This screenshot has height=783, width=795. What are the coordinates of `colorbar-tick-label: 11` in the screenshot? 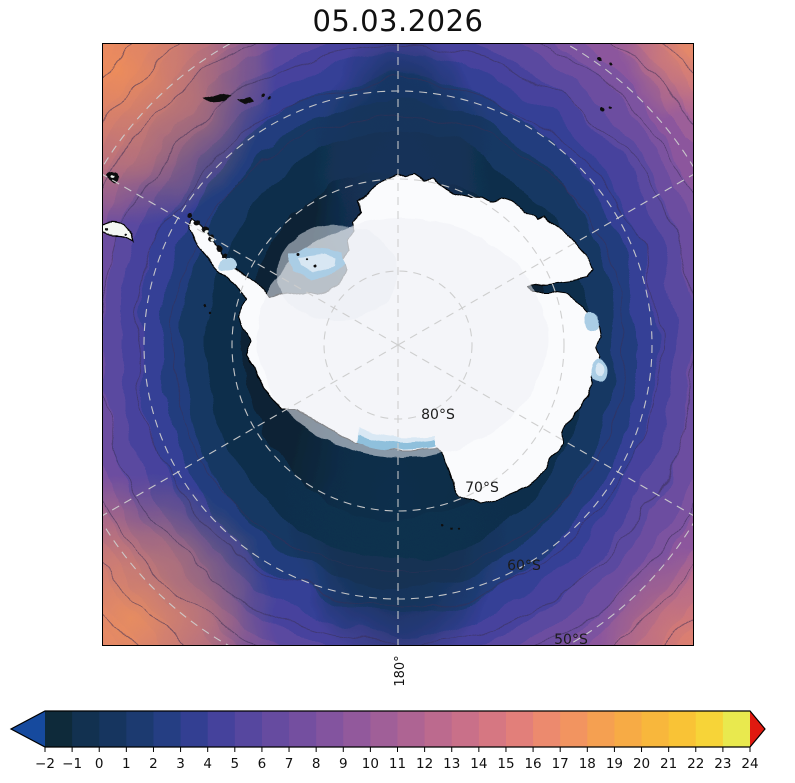 It's located at (397, 764).